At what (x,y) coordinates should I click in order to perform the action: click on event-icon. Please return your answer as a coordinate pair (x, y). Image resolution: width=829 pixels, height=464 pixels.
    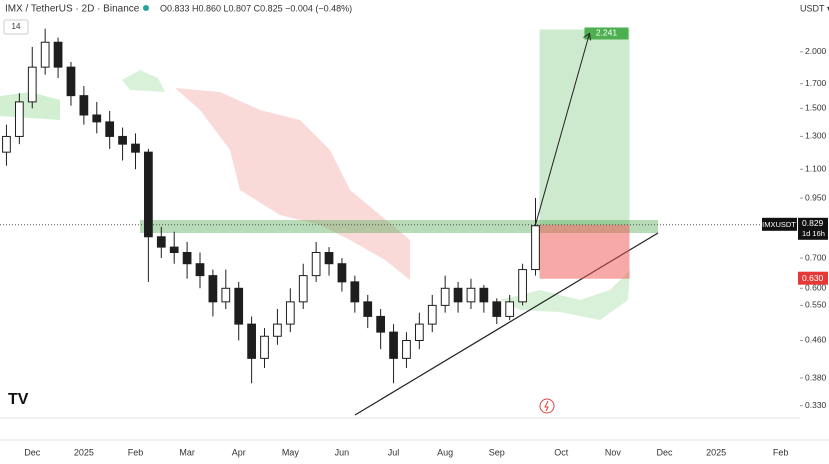
    Looking at the image, I should click on (547, 406).